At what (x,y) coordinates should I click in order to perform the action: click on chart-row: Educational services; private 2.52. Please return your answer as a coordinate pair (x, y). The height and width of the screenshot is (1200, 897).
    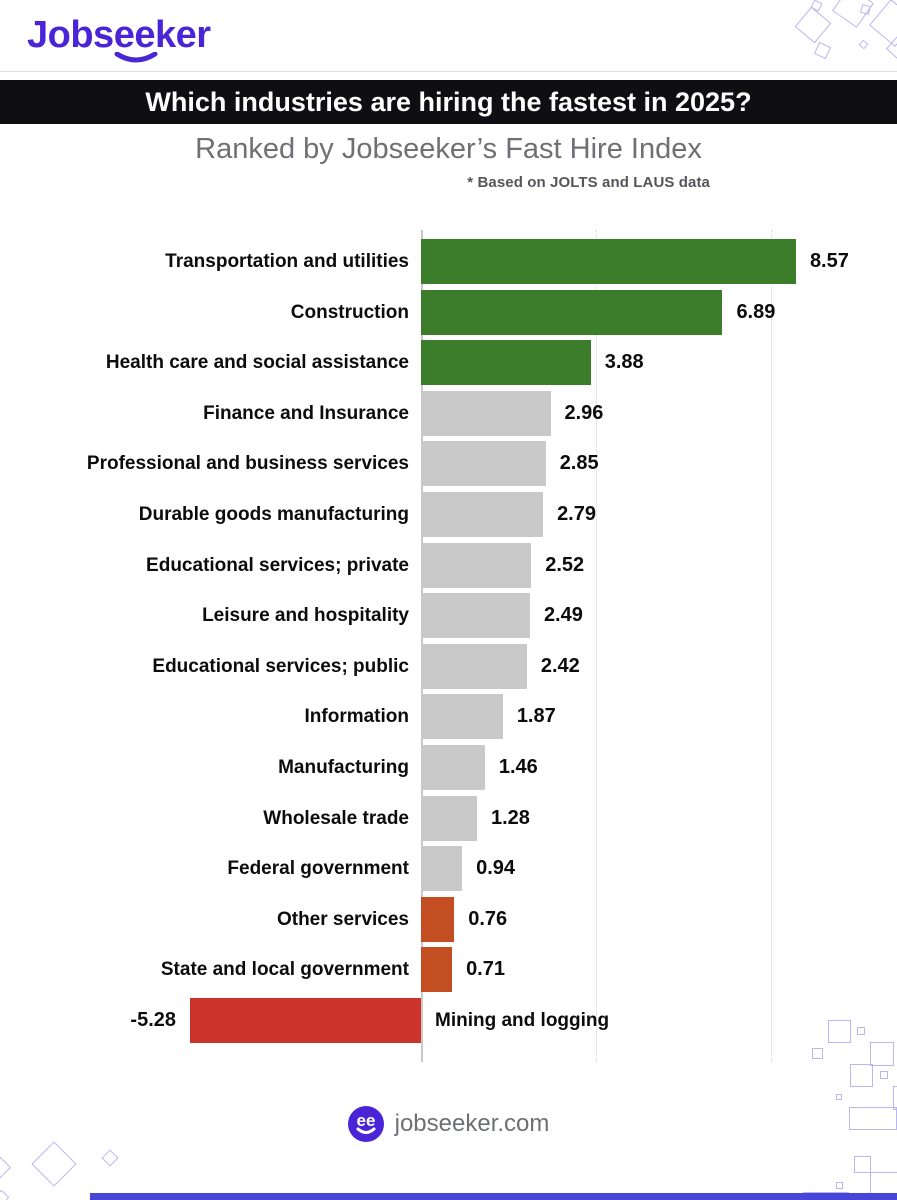
    Looking at the image, I should click on (448, 565).